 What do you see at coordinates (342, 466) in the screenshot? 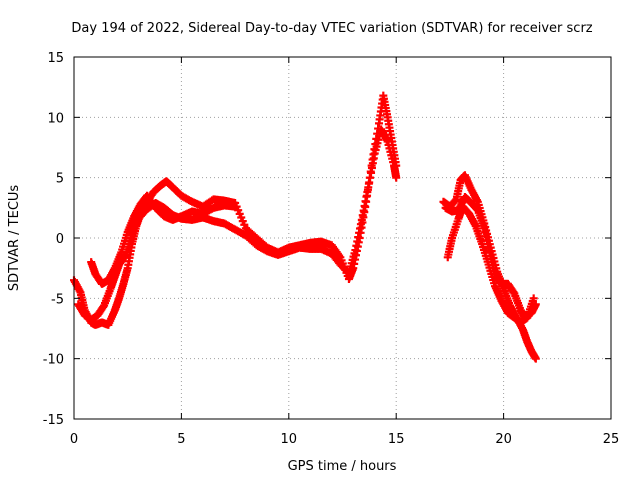
I see `x-axis-label: GPS time / hours` at bounding box center [342, 466].